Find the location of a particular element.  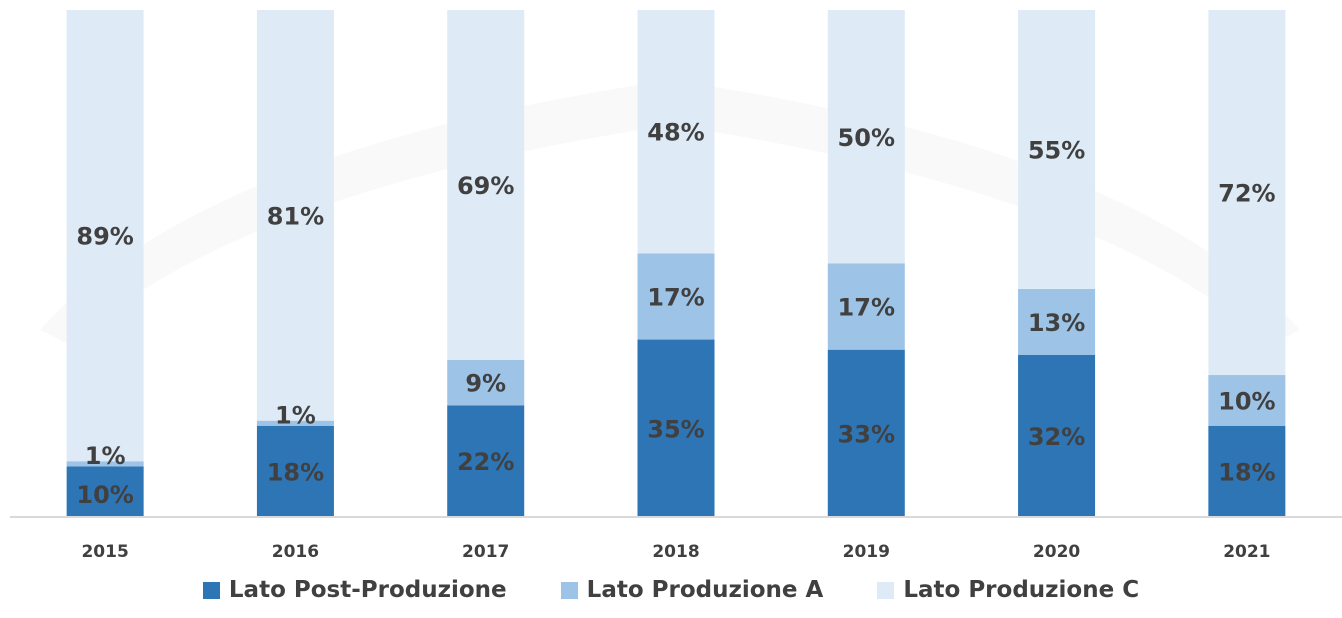

x-tick-label: 2020 is located at coordinates (1056, 552).